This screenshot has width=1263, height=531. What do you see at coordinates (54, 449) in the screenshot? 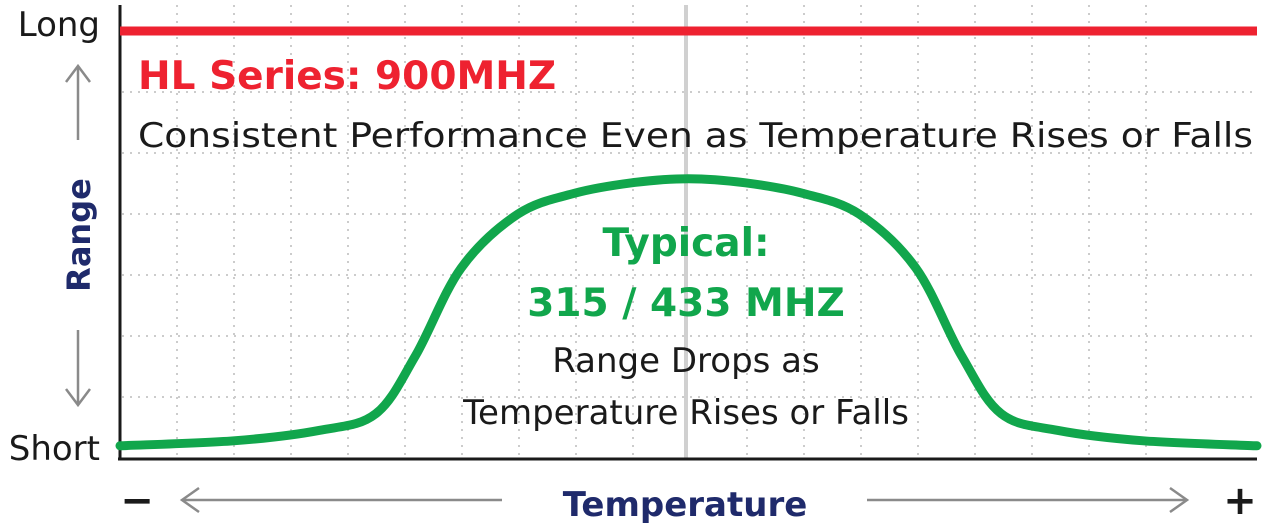
I see `y-tick-short: Short` at bounding box center [54, 449].